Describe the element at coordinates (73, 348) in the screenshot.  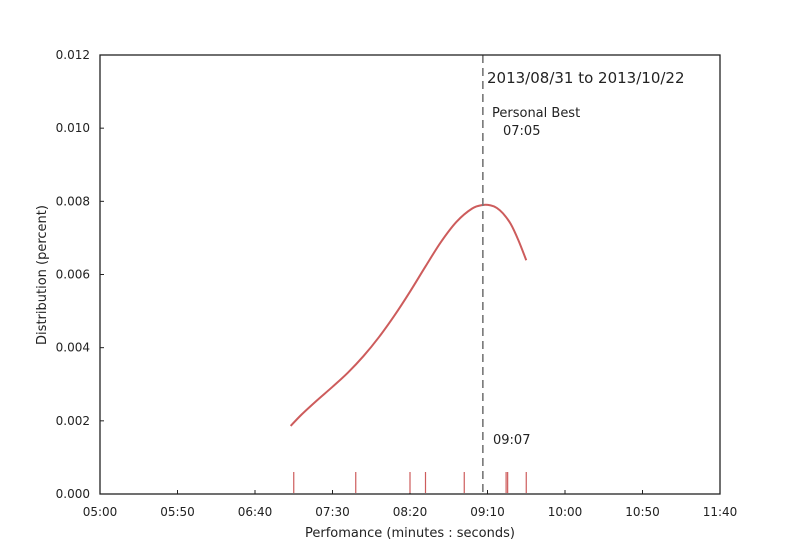
I see `y-tick-label: 0.004` at that location.